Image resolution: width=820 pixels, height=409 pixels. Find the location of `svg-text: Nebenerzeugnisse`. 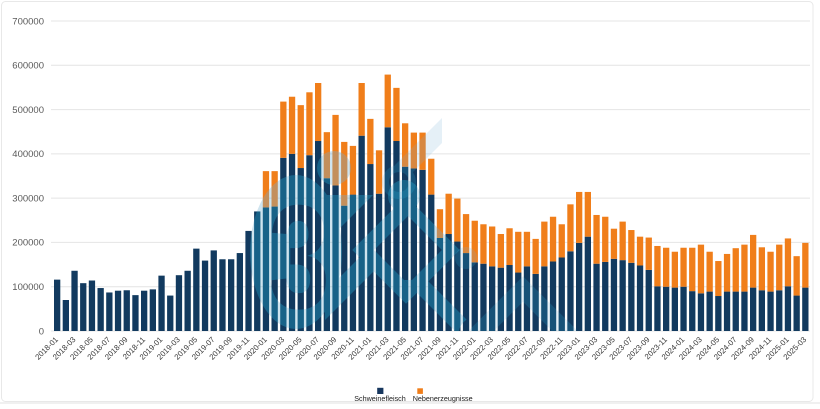

svg-text: Nebenerzeugnisse is located at coordinates (443, 398).